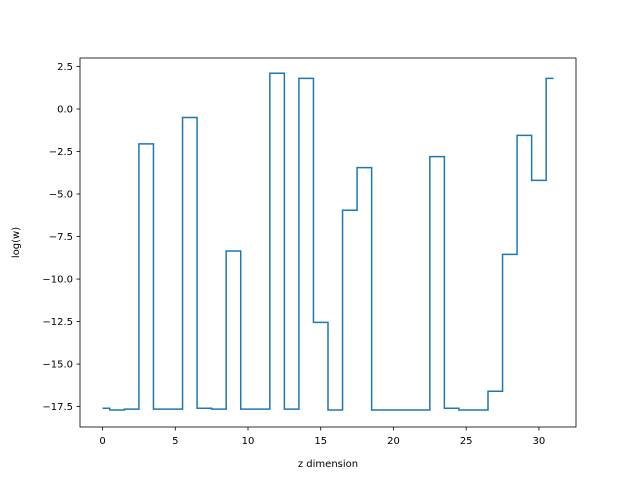 This screenshot has height=480, width=640. I want to click on x-tick-label: 15, so click(320, 441).